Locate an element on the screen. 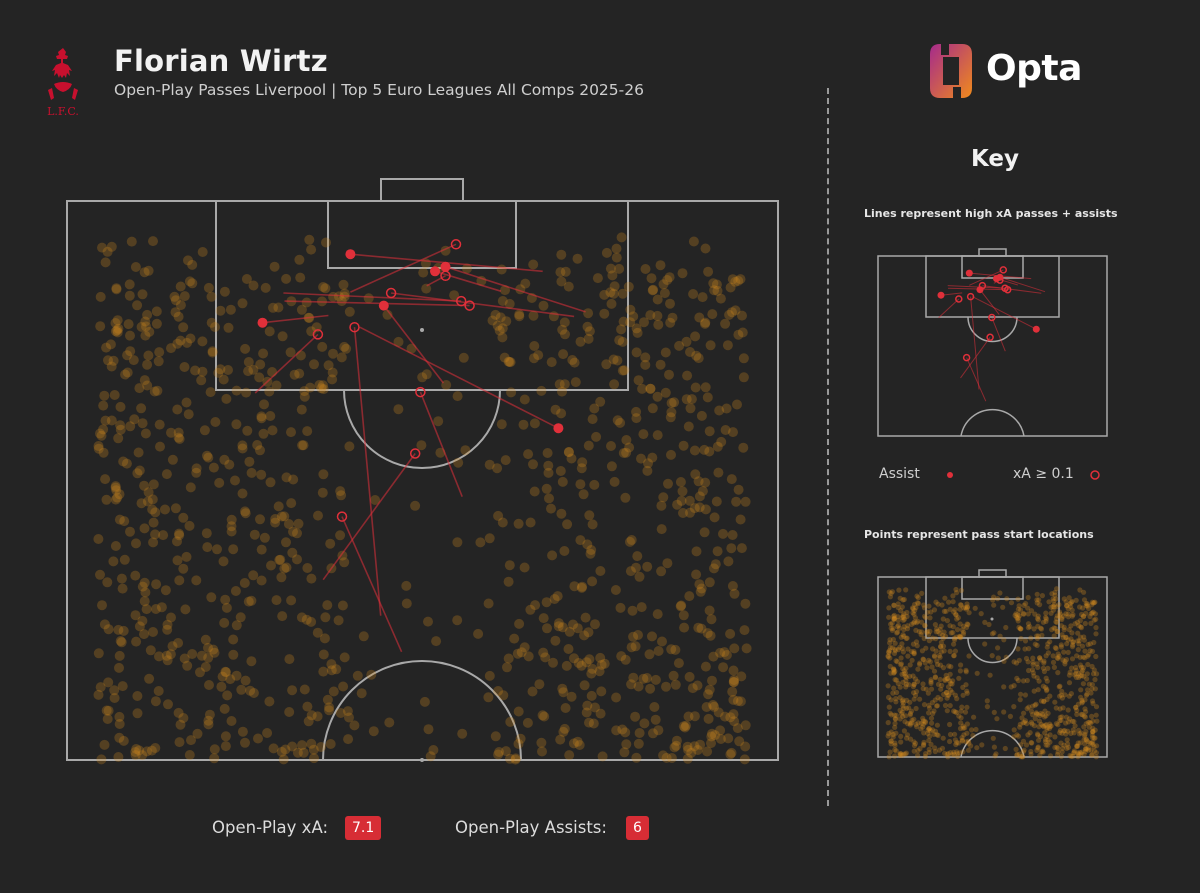  centre-spot is located at coordinates (422, 760).